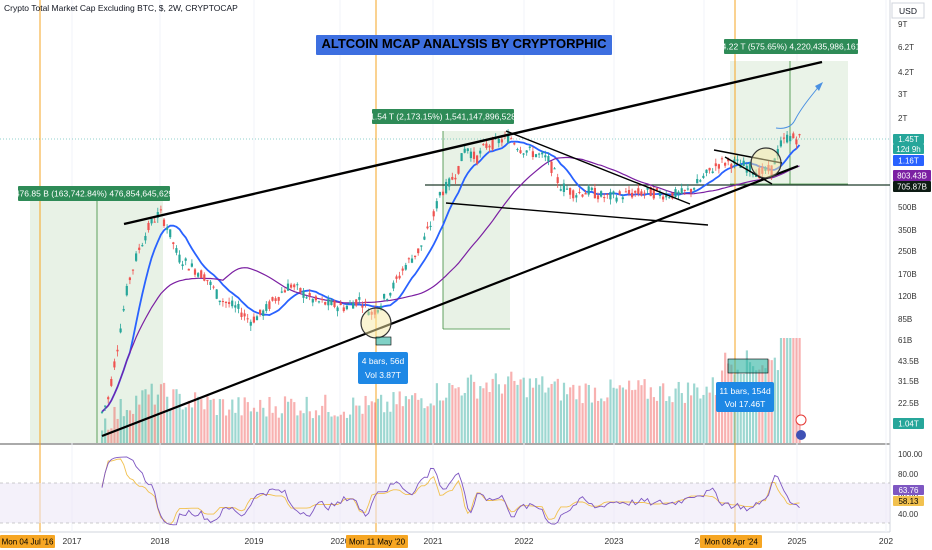  Describe the element at coordinates (383, 375) in the screenshot. I see `bar-counter-1-vol: Vol 3.87T` at that location.